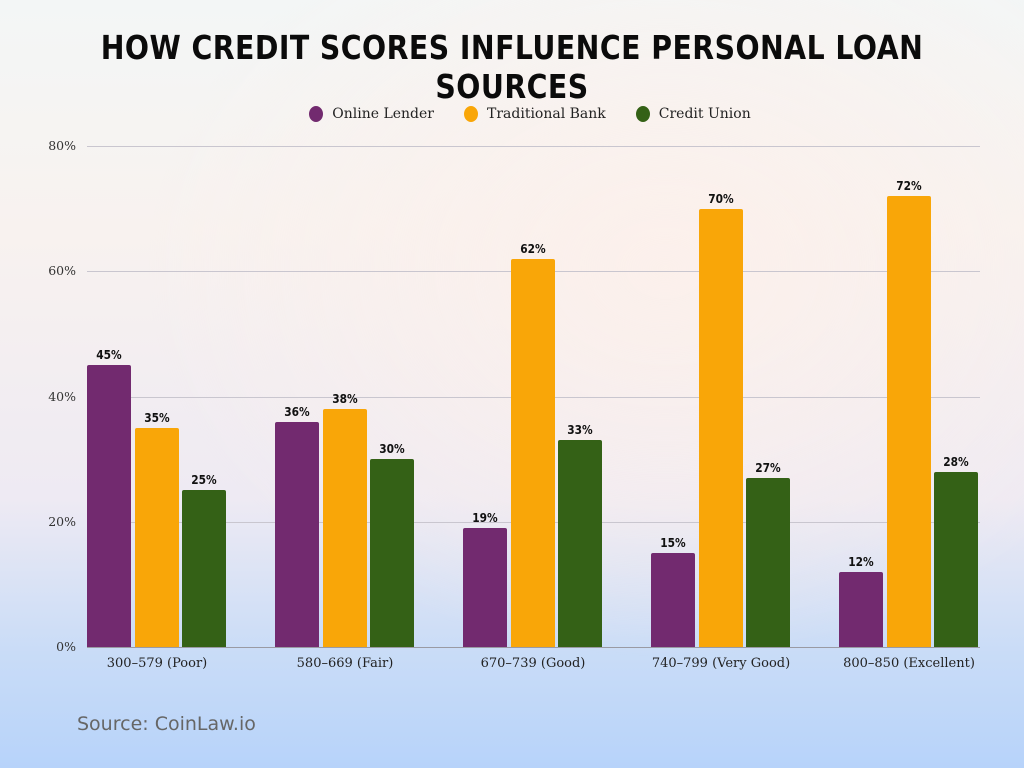 The height and width of the screenshot is (768, 1024). I want to click on x-tick-label: 300–579 (Poor), so click(157, 663).